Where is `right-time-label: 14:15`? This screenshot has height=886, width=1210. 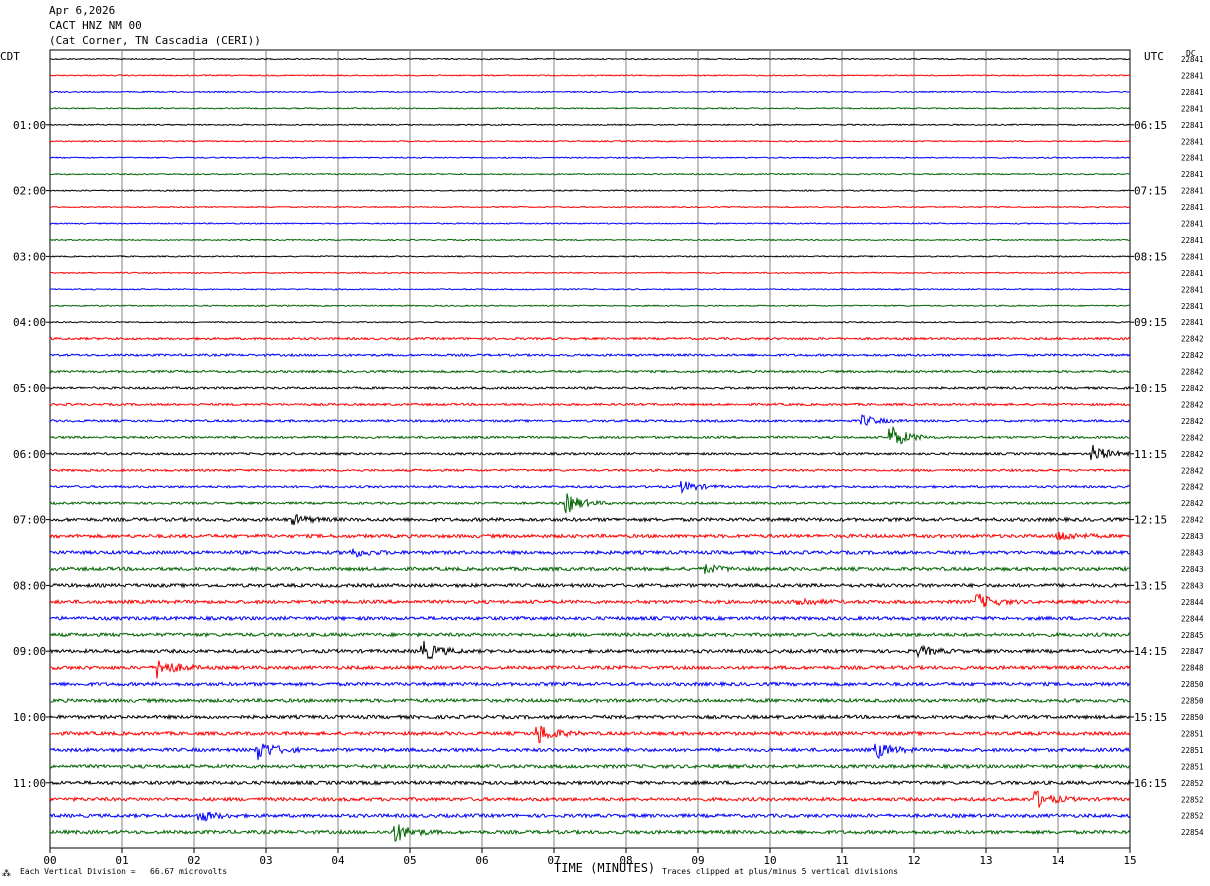
right-time-label: 14:15 is located at coordinates (1150, 651).